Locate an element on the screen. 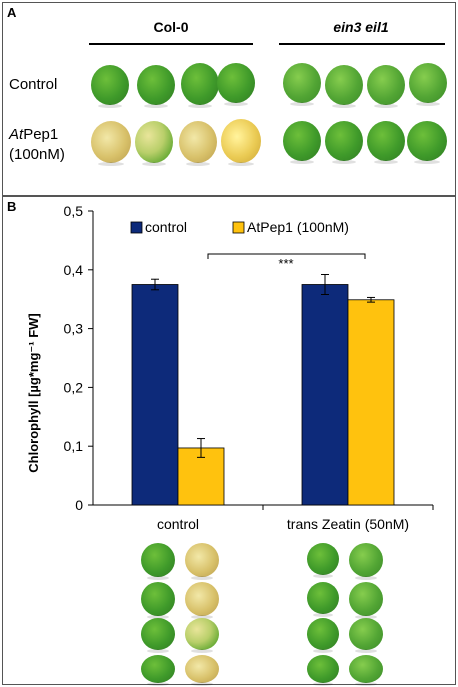 This screenshot has width=458, height=687. y-tick-label: 0,2 is located at coordinates (74, 387).